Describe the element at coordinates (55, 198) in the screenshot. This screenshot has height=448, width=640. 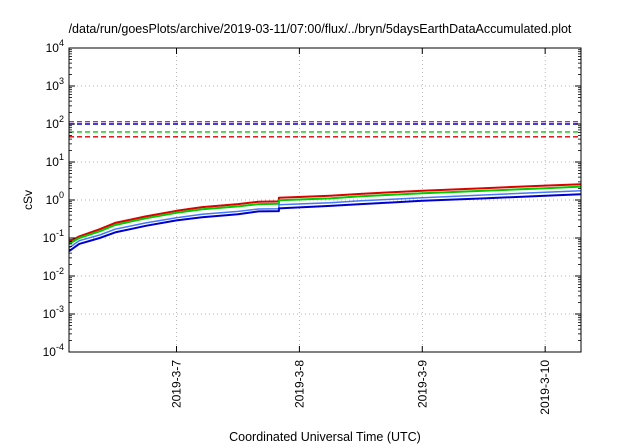
I see `y-tick-label: 10⁰` at that location.